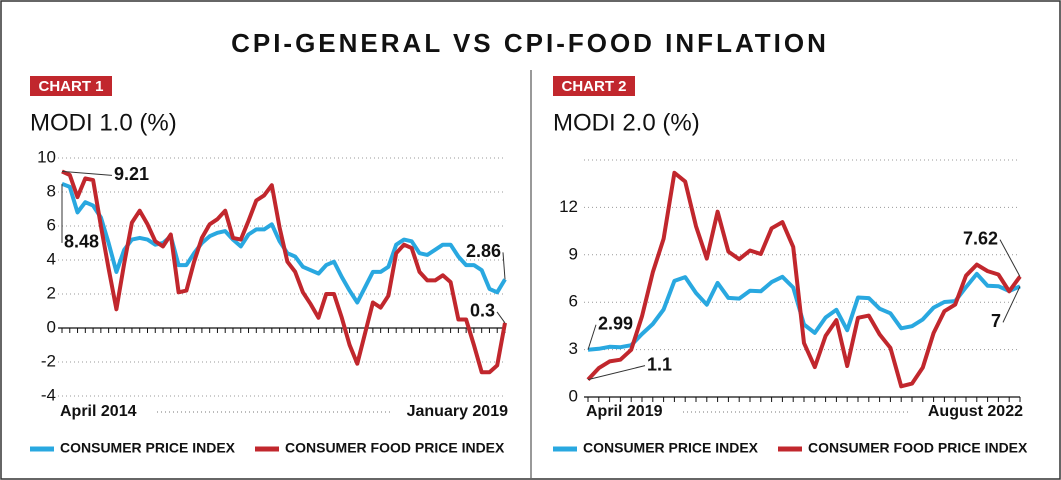  I want to click on y-tick-label: 10, so click(46, 156).